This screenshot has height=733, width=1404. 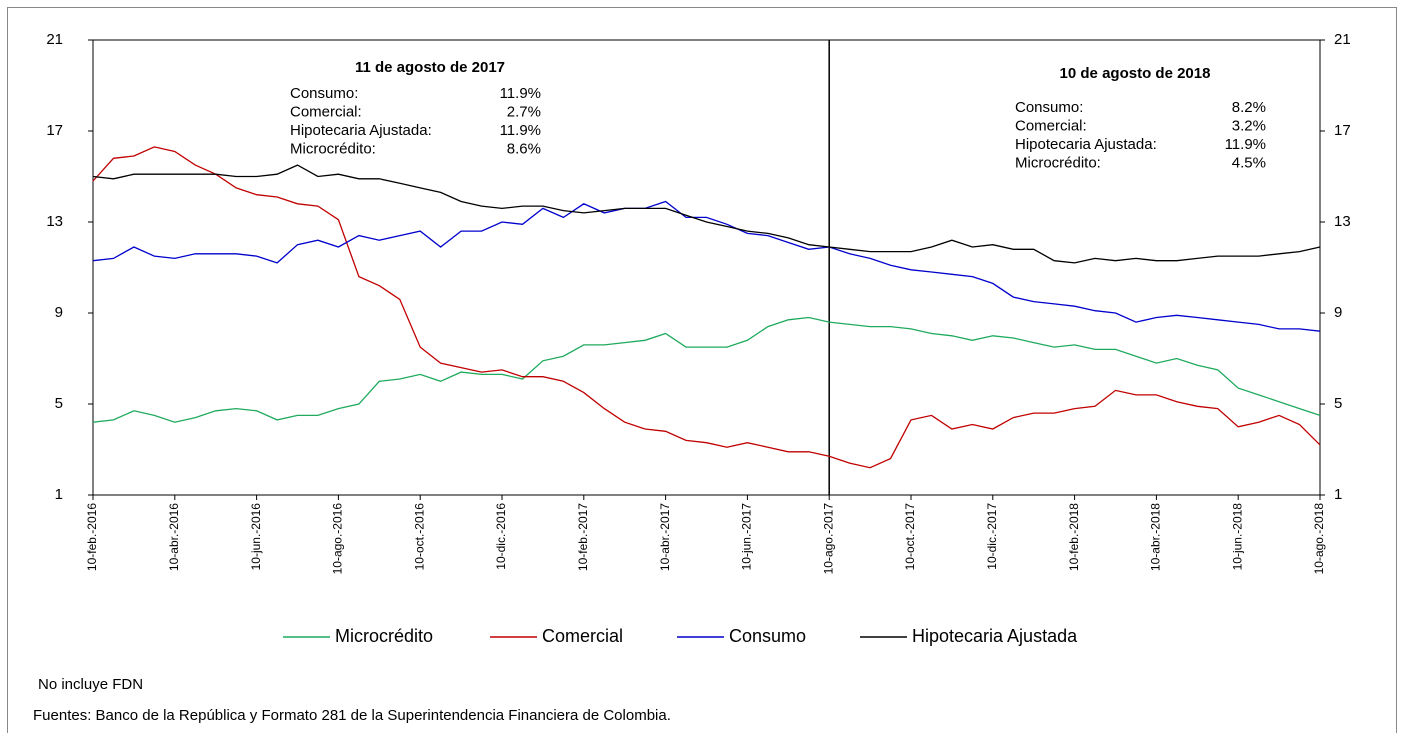 What do you see at coordinates (1342, 39) in the screenshot?
I see `y2-tick-label: 21` at bounding box center [1342, 39].